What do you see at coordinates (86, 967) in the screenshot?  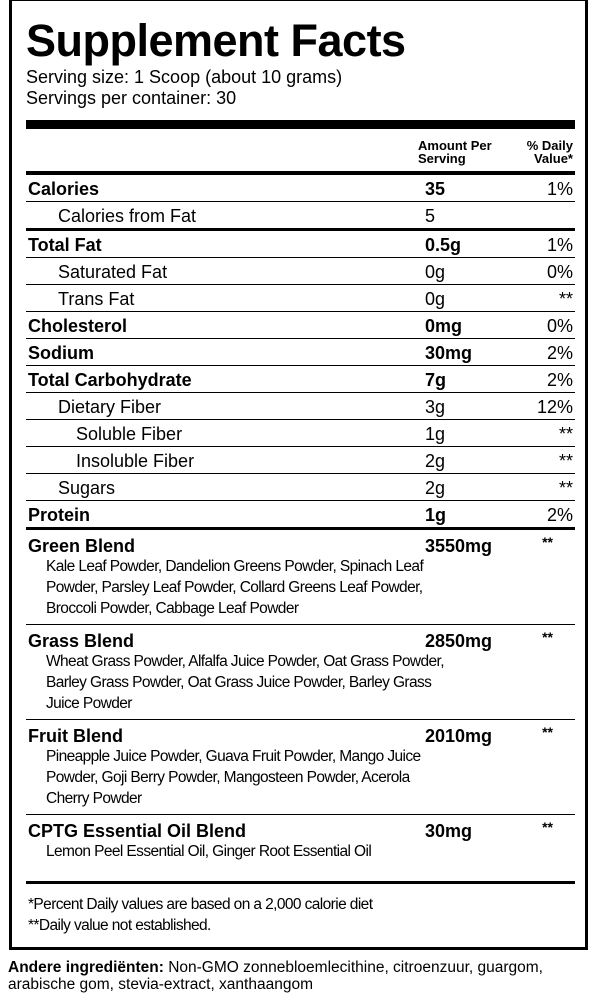 I see `other-ingredients-label: Andere ingrediënten:` at bounding box center [86, 967].